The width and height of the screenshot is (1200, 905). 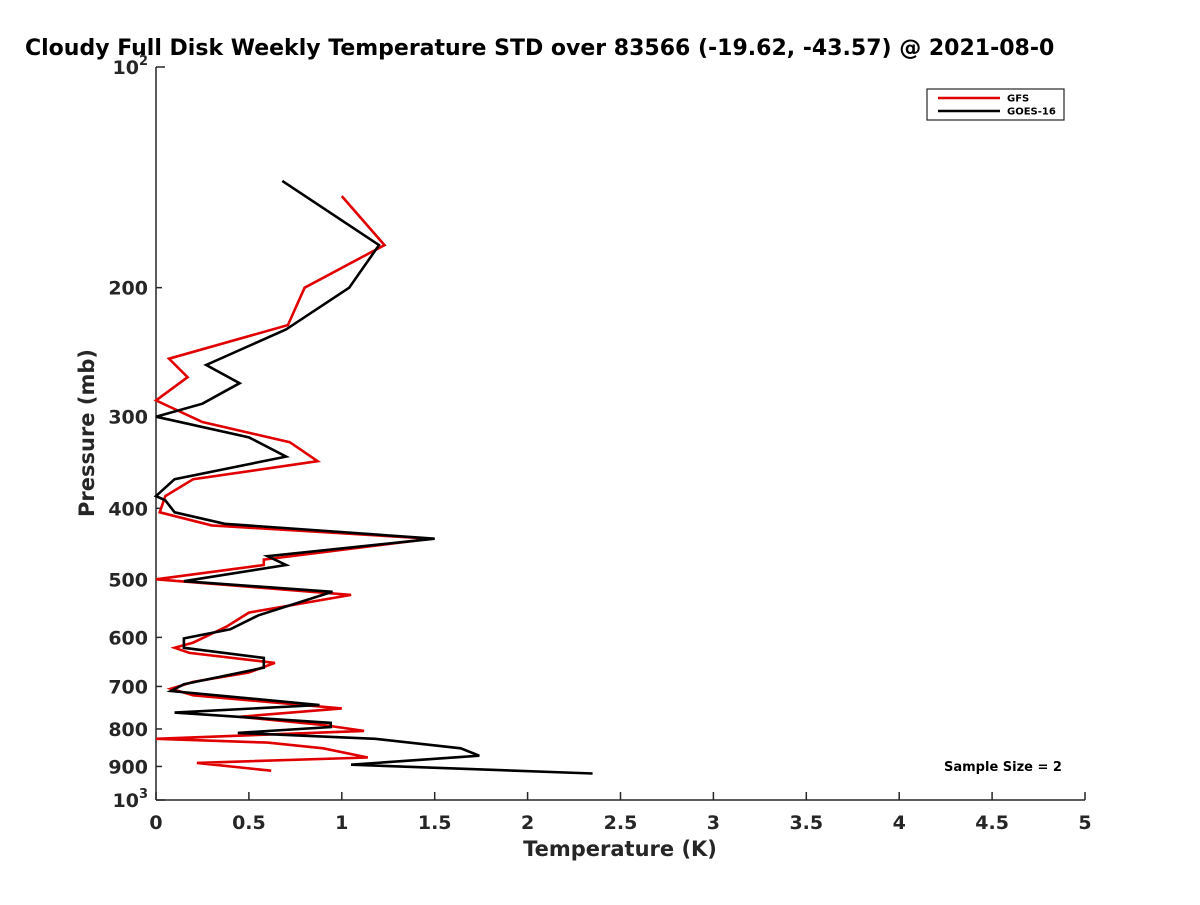 What do you see at coordinates (128, 289) in the screenshot?
I see `y-tick-label: 200` at bounding box center [128, 289].